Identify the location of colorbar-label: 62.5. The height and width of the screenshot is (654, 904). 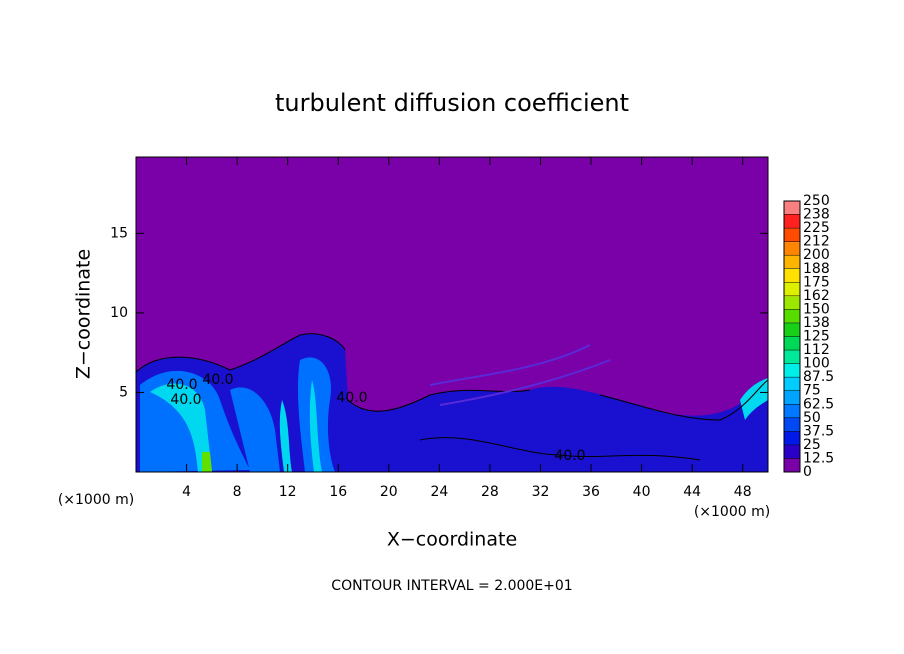
(818, 404).